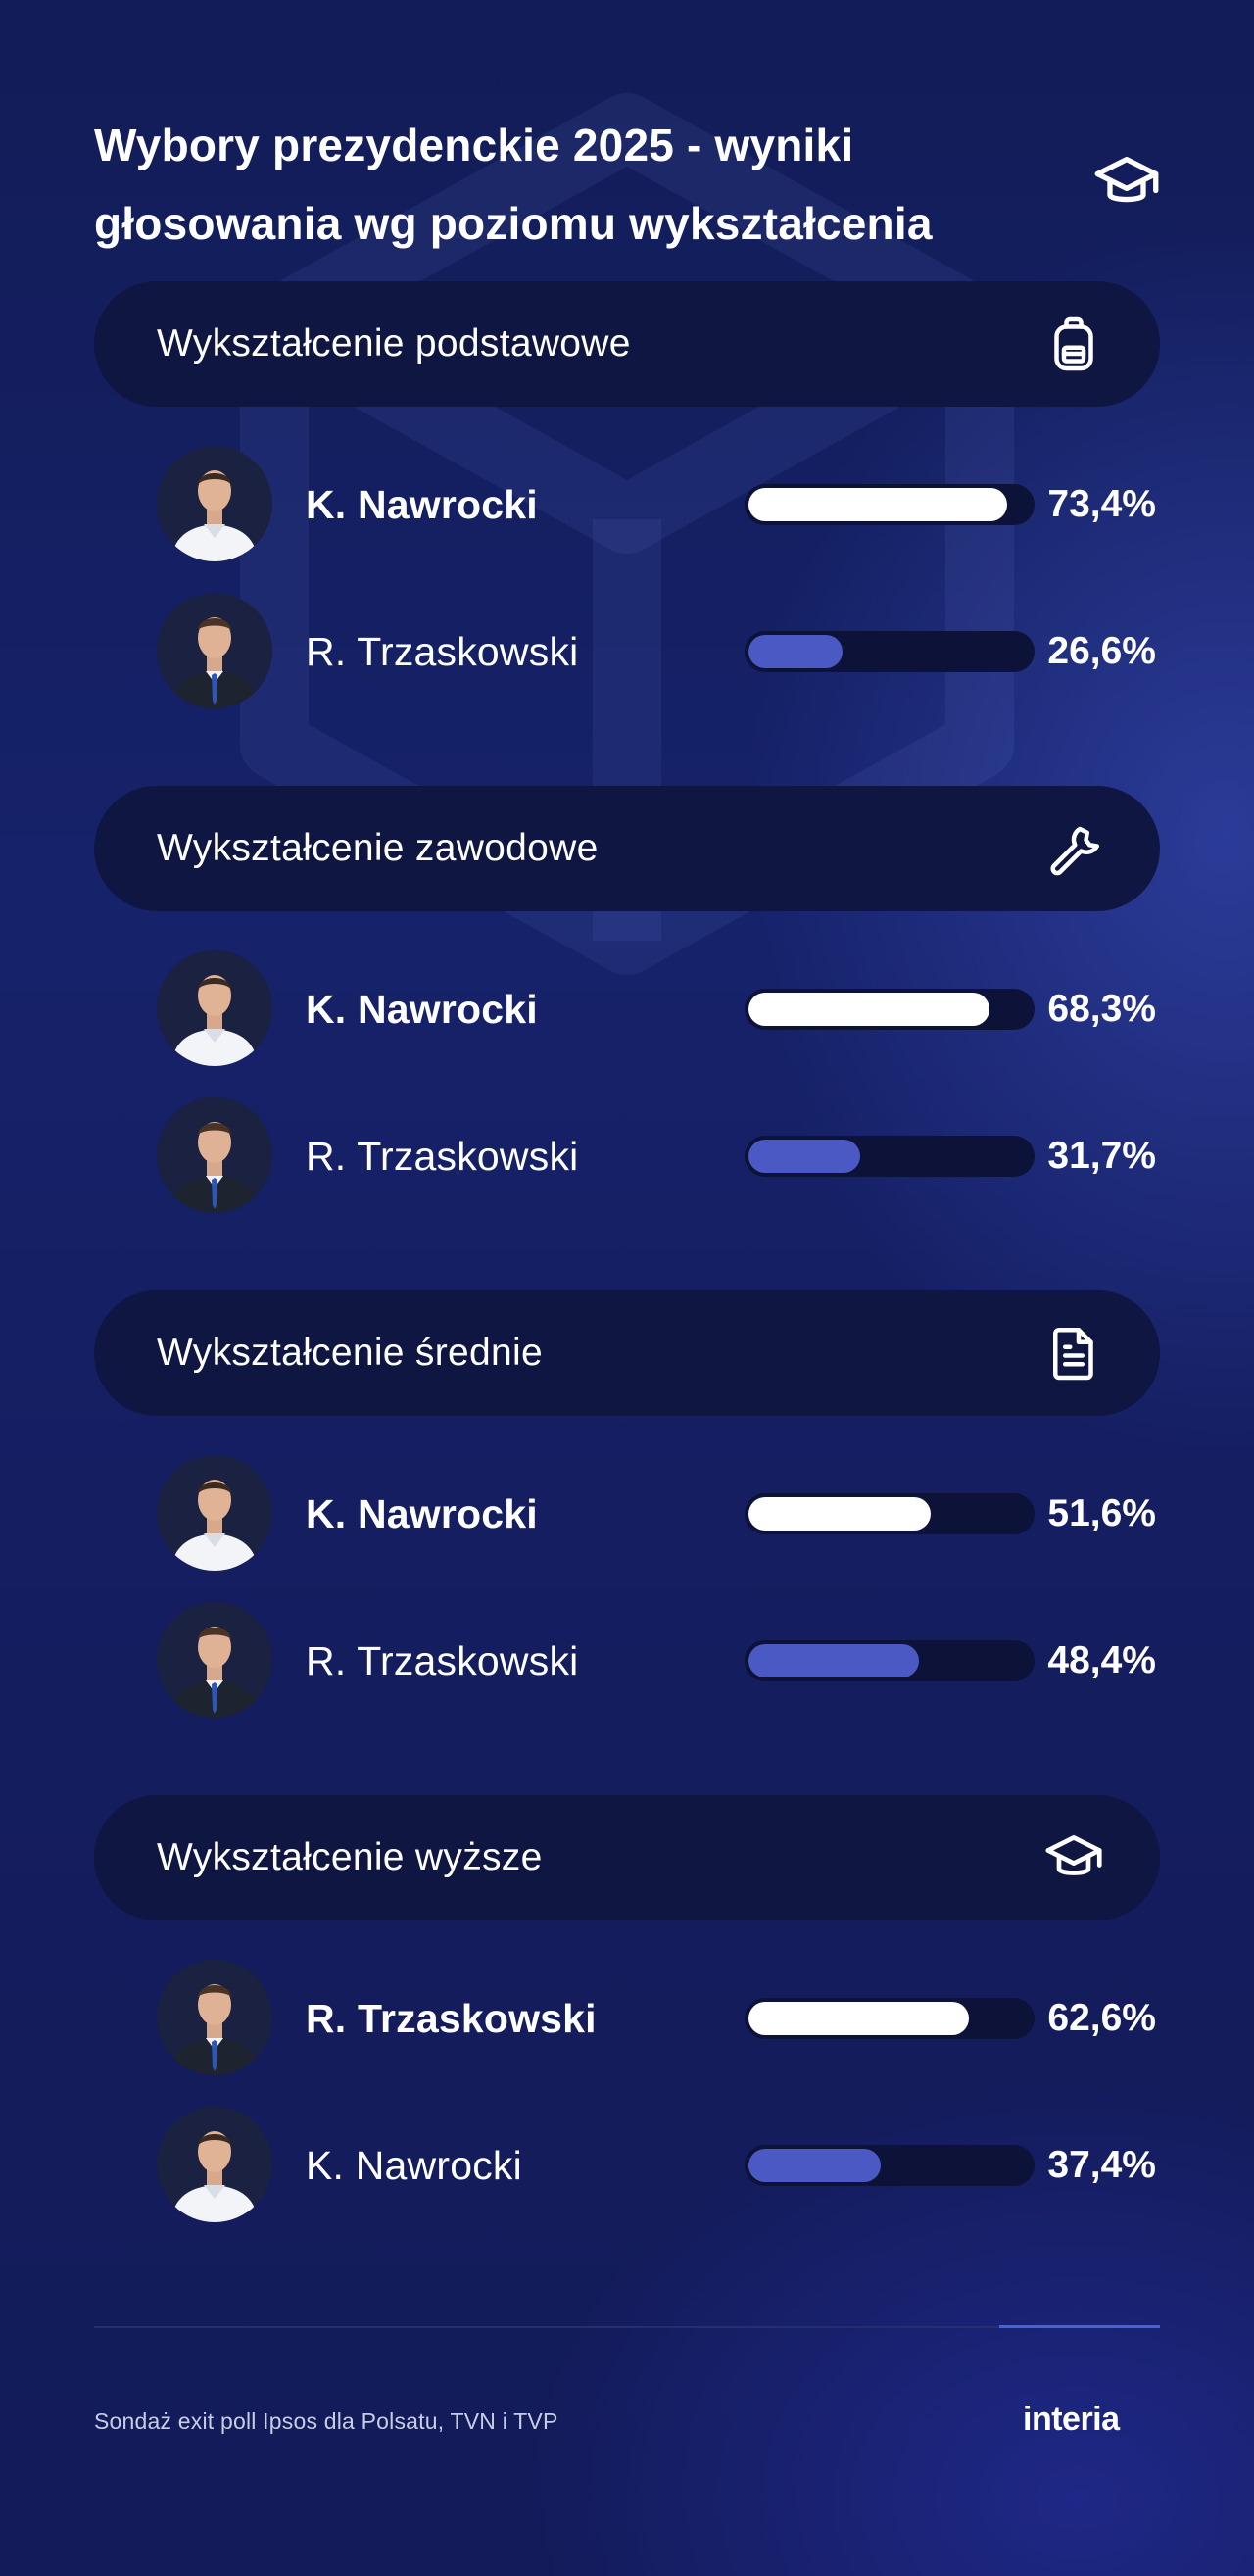  Describe the element at coordinates (627, 1353) in the screenshot. I see `group-header: Wykształcenie średnie` at that location.